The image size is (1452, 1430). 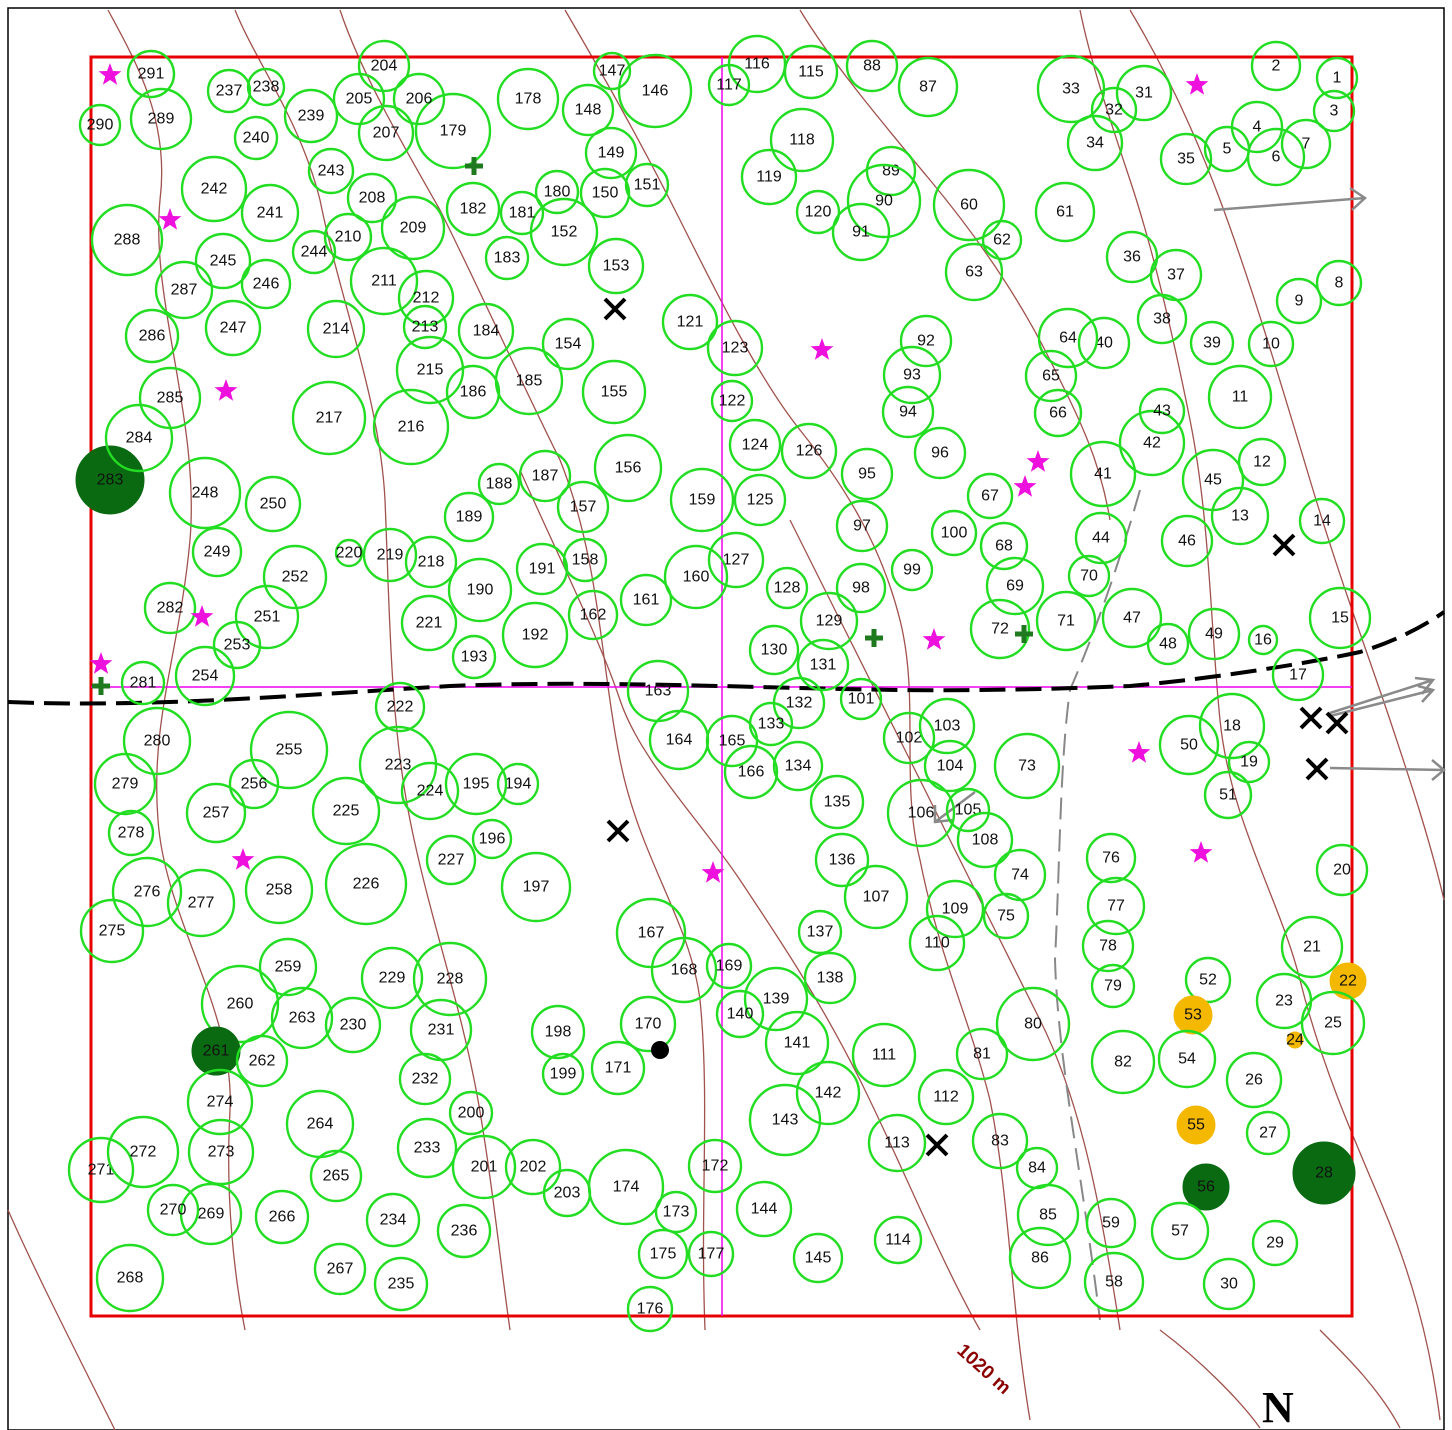 What do you see at coordinates (346, 811) in the screenshot?
I see `tree-marker: 225` at bounding box center [346, 811].